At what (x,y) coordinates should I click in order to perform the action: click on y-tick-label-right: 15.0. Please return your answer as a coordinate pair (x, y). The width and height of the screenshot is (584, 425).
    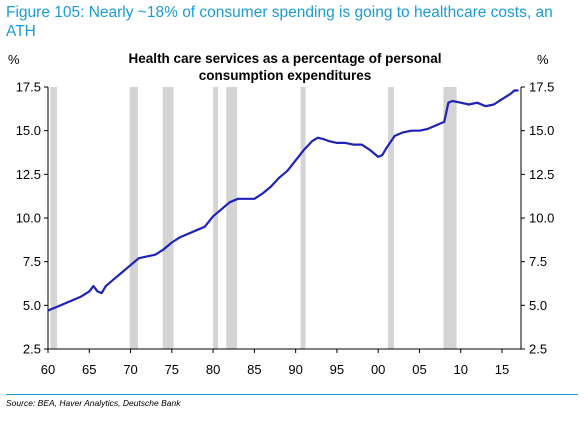
    Looking at the image, I should click on (541, 130).